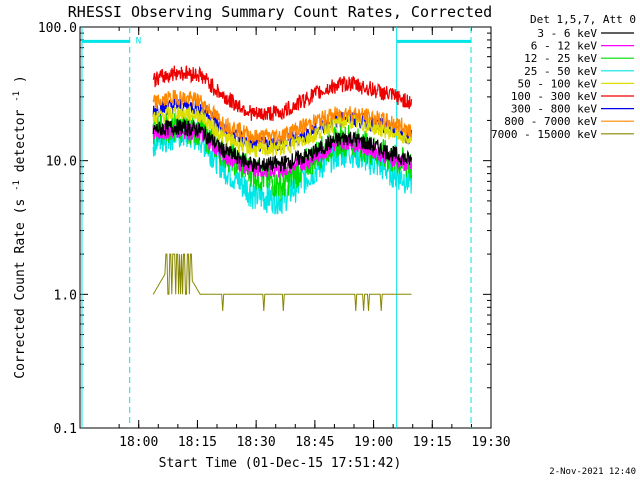 This screenshot has height=480, width=640. Describe the element at coordinates (558, 83) in the screenshot. I see `legend-label: 50 - 100 keV` at that location.